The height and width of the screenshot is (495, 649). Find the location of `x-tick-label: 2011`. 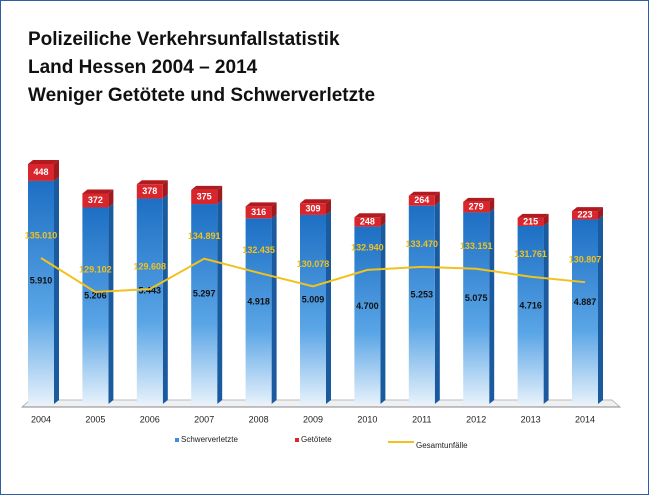

x-tick-label: 2011 is located at coordinates (421, 419).